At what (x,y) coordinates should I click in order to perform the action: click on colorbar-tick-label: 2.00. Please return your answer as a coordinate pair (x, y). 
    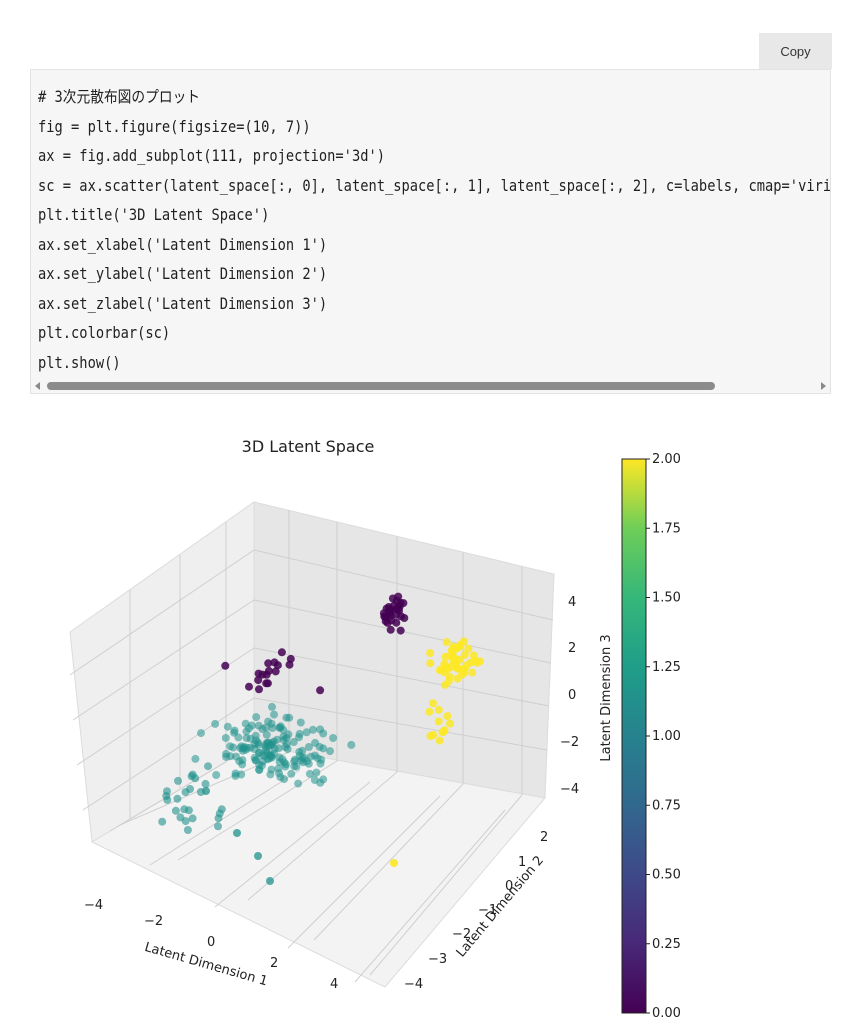
    Looking at the image, I should click on (666, 459).